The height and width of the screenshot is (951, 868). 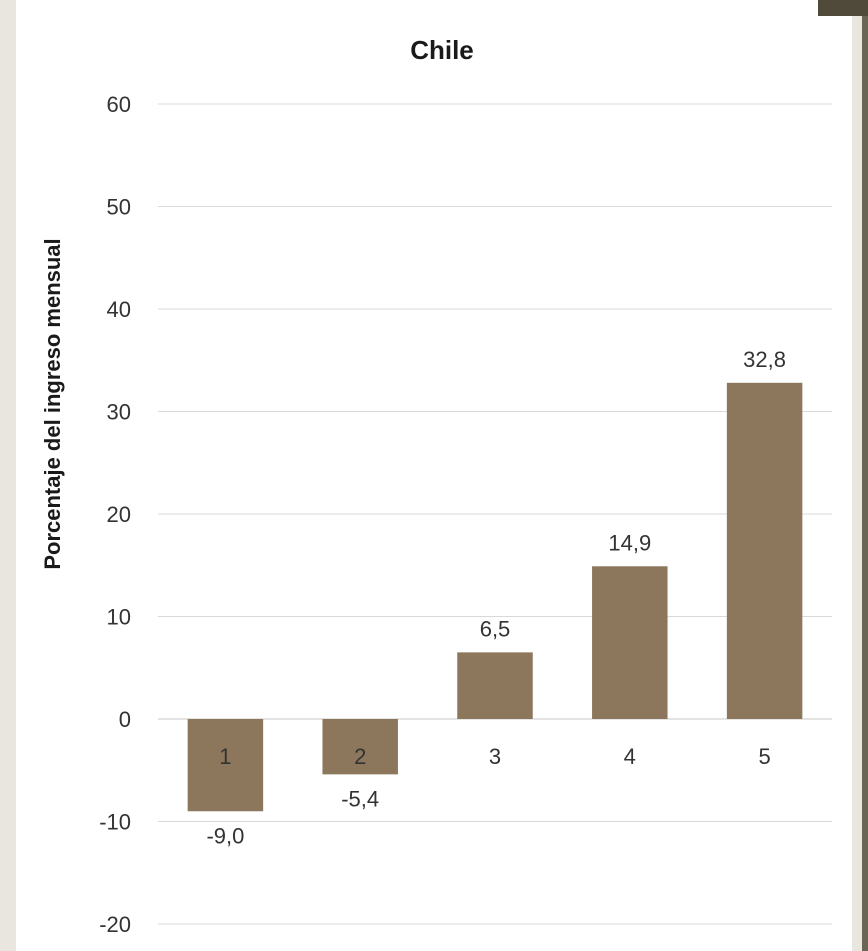 What do you see at coordinates (125, 719) in the screenshot?
I see `y-tick-label: 0` at bounding box center [125, 719].